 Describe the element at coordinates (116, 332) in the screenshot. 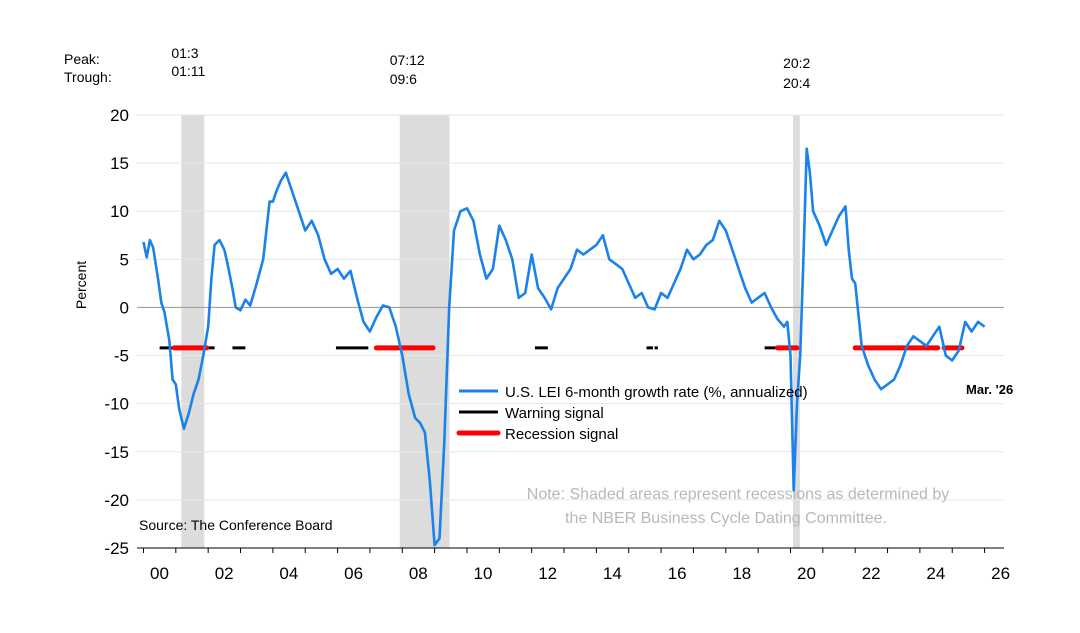

I see `y-axis-ticks: 20 15 10 5 0 -5 -10 -15 -20 -25` at that location.